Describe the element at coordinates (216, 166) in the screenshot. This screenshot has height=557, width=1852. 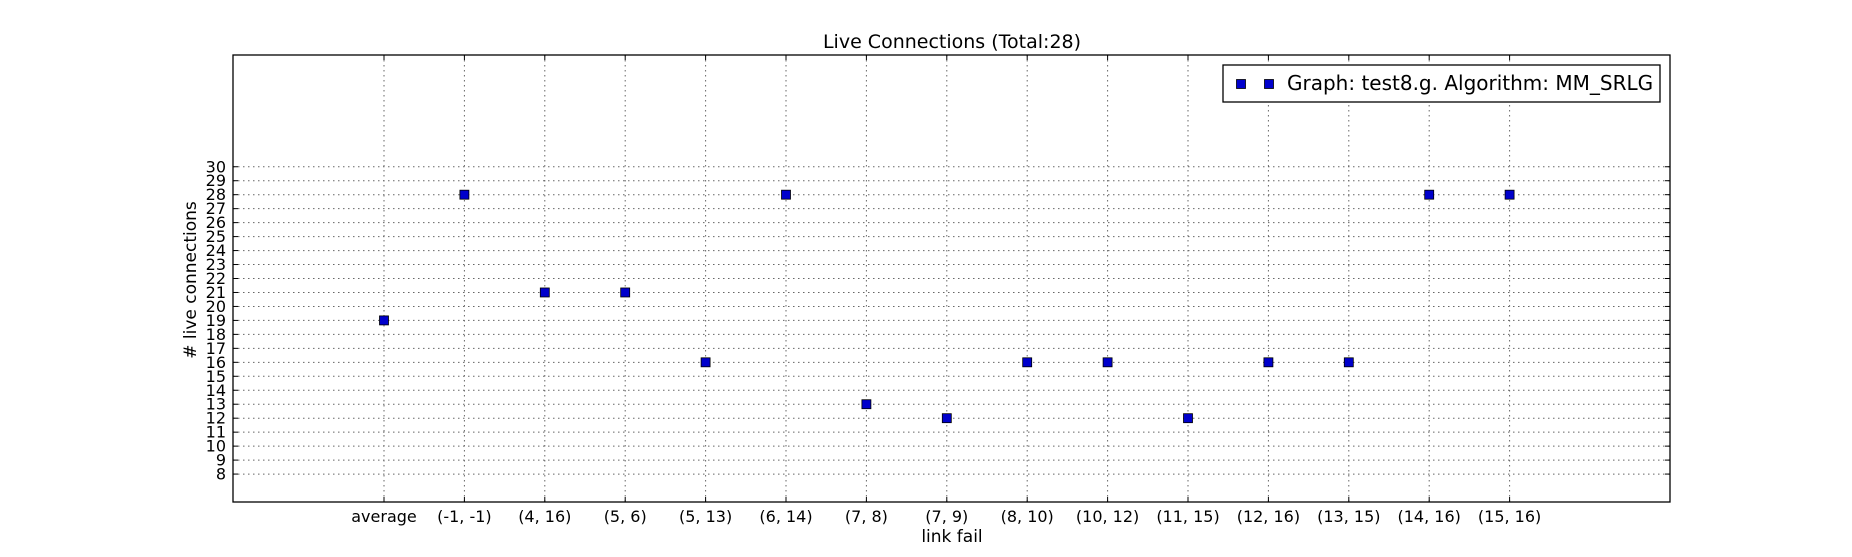
I see `y-tick-label: 30` at that location.